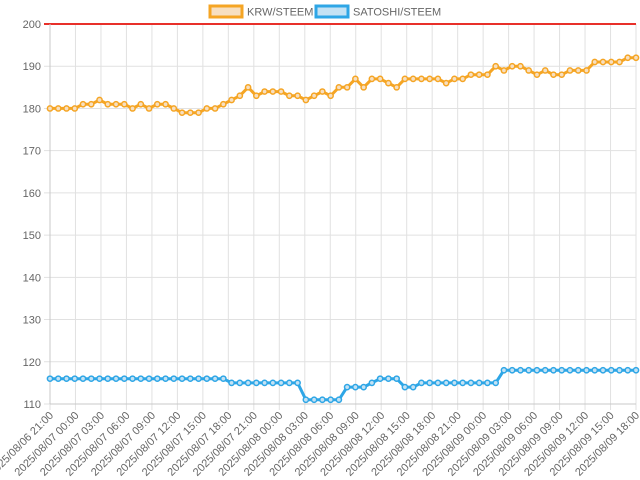  I want to click on legend: KRW/STEEM SATOSHI/STEEM, so click(324, 11).